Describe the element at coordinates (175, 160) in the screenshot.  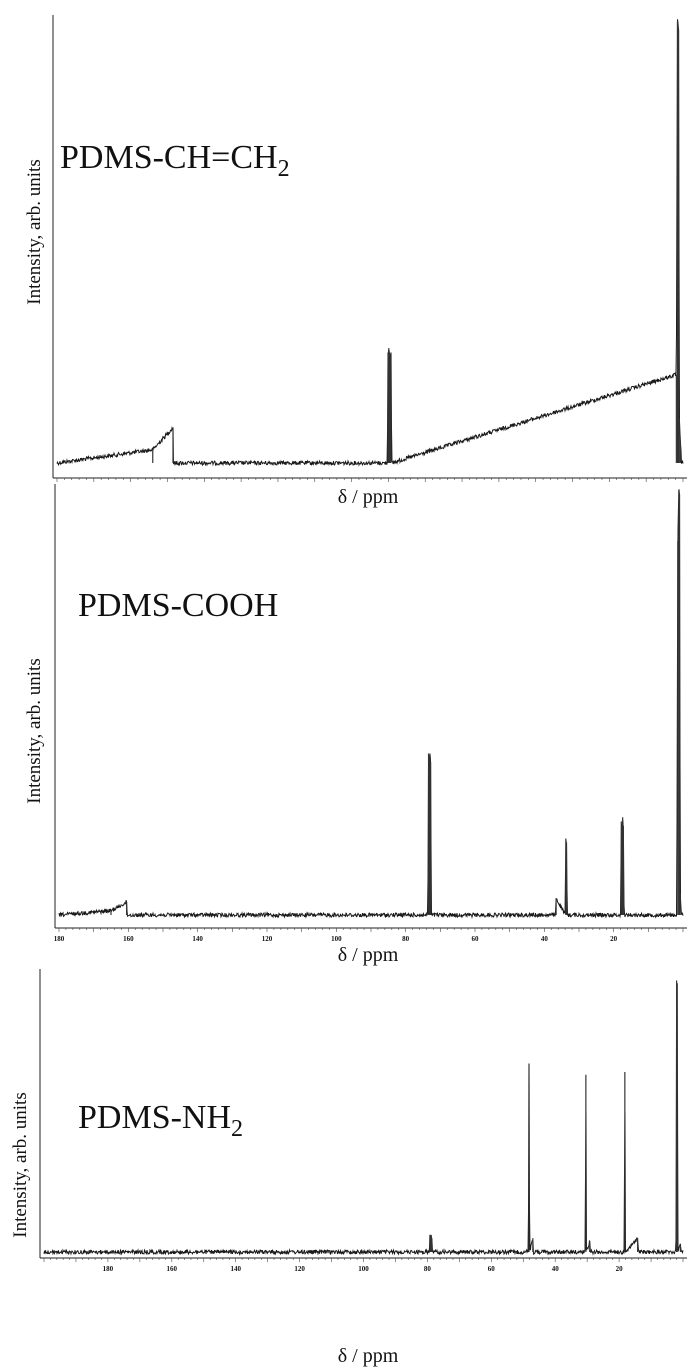
I see `panel-title: PDMS-CH=CH2` at that location.